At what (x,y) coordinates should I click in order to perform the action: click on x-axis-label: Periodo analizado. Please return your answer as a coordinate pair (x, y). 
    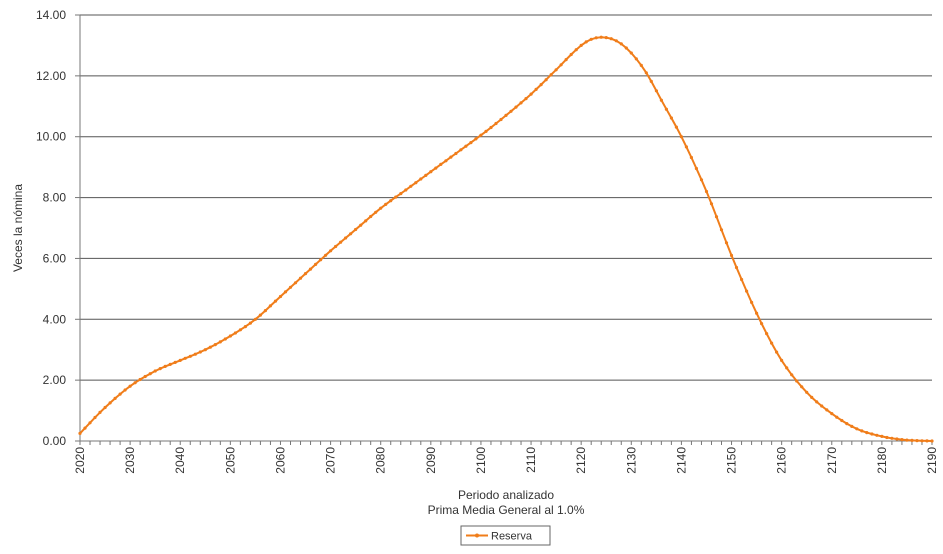
    Looking at the image, I should click on (506, 495).